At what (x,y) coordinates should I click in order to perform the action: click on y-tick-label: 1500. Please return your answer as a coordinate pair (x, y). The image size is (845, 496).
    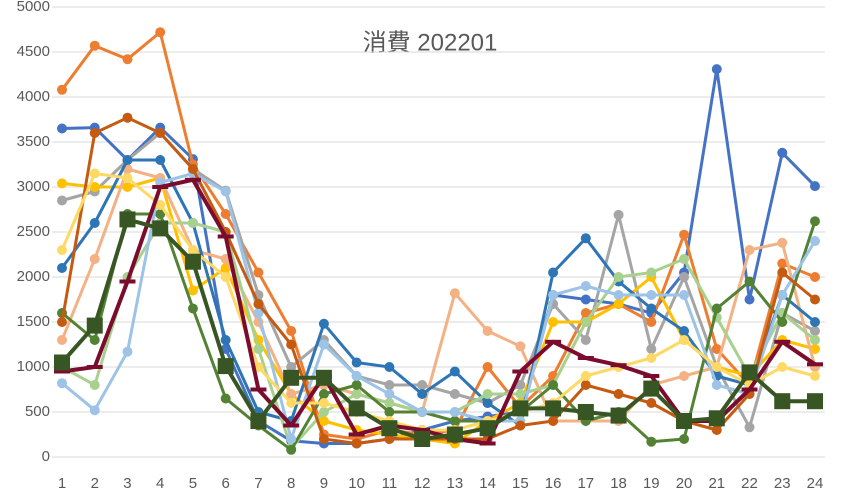
    Looking at the image, I should click on (33, 321).